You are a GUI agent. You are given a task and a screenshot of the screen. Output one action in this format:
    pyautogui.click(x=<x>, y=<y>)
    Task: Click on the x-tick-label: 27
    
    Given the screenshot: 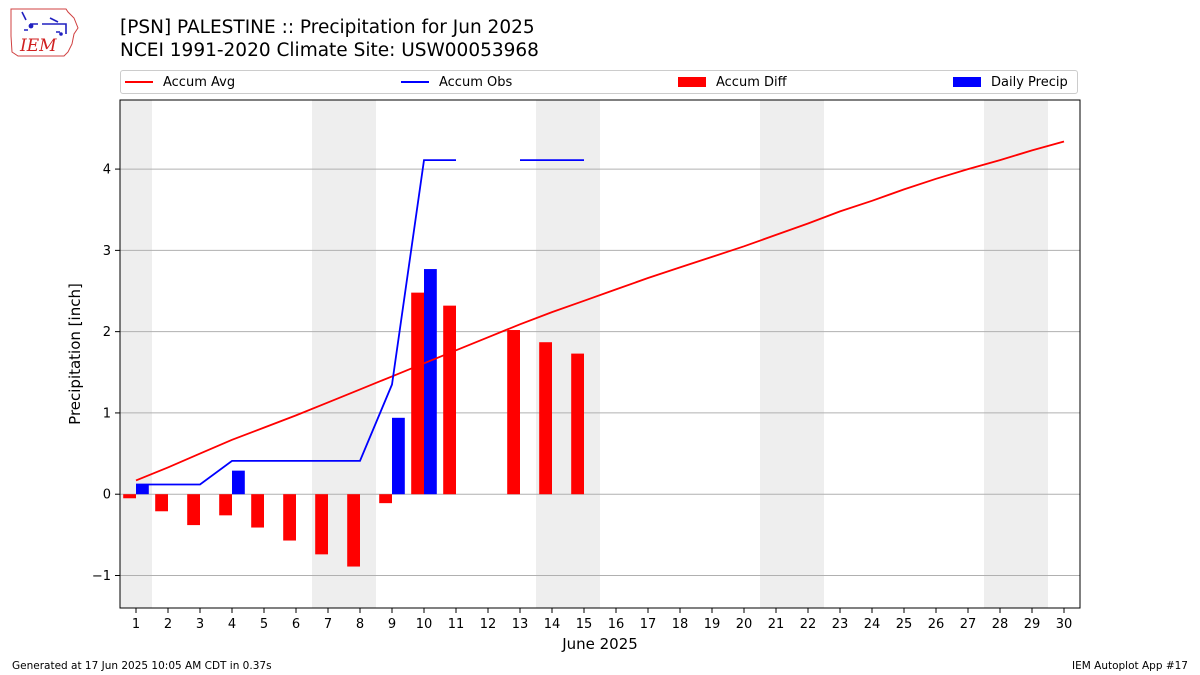 What is the action you would take?
    pyautogui.click(x=968, y=624)
    